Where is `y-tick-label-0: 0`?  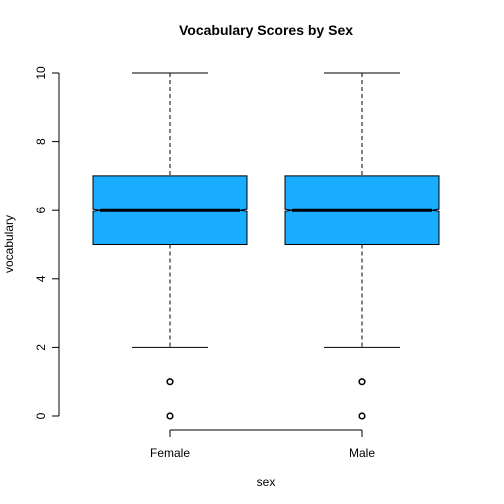 y-tick-label-0: 0 is located at coordinates (41, 415).